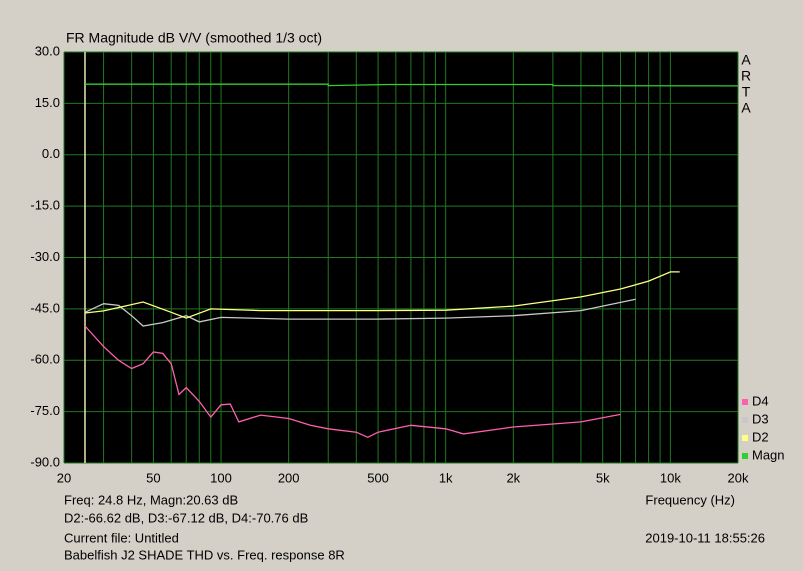 The width and height of the screenshot is (803, 571). What do you see at coordinates (738, 477) in the screenshot?
I see `x-tick-label: 20k` at bounding box center [738, 477].